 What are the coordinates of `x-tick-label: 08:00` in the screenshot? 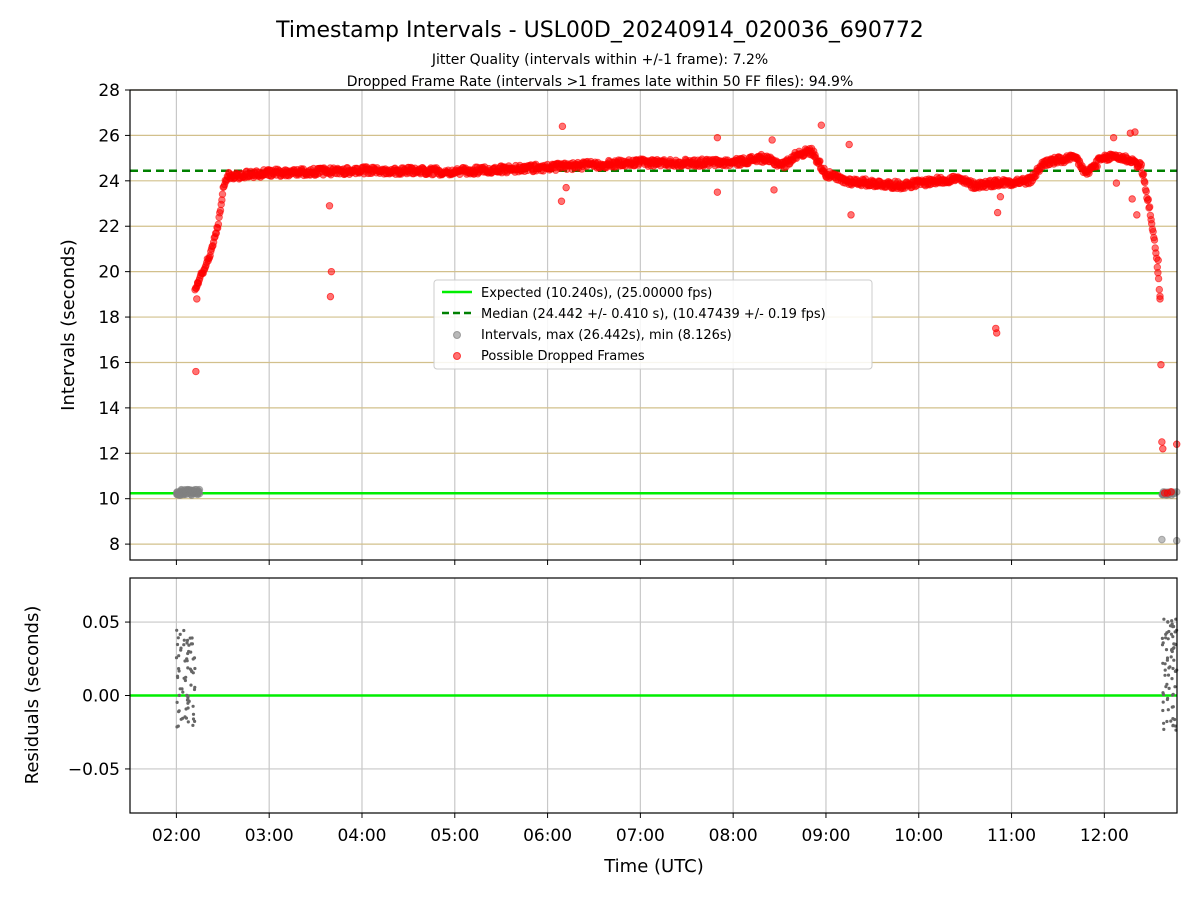 It's located at (733, 836).